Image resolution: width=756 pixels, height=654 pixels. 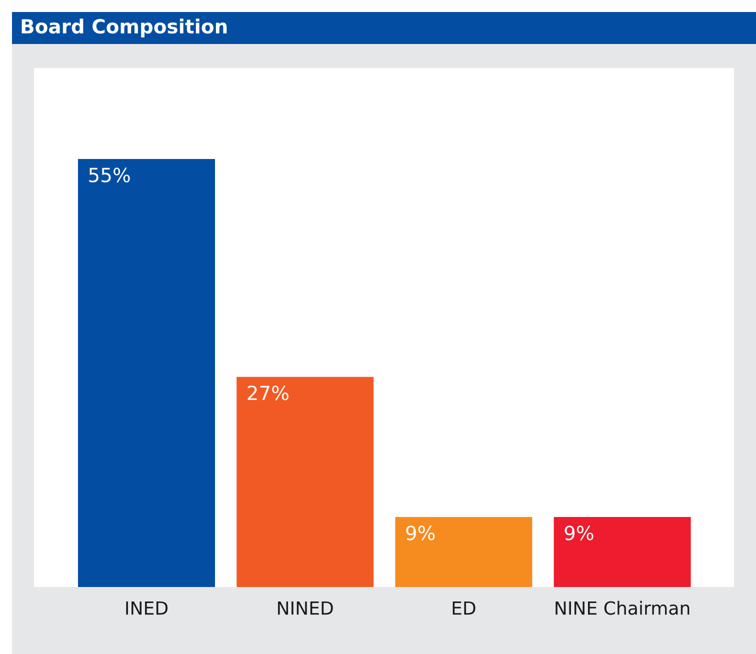 I want to click on x-tick-label: NINE Chairman, so click(x=623, y=607).